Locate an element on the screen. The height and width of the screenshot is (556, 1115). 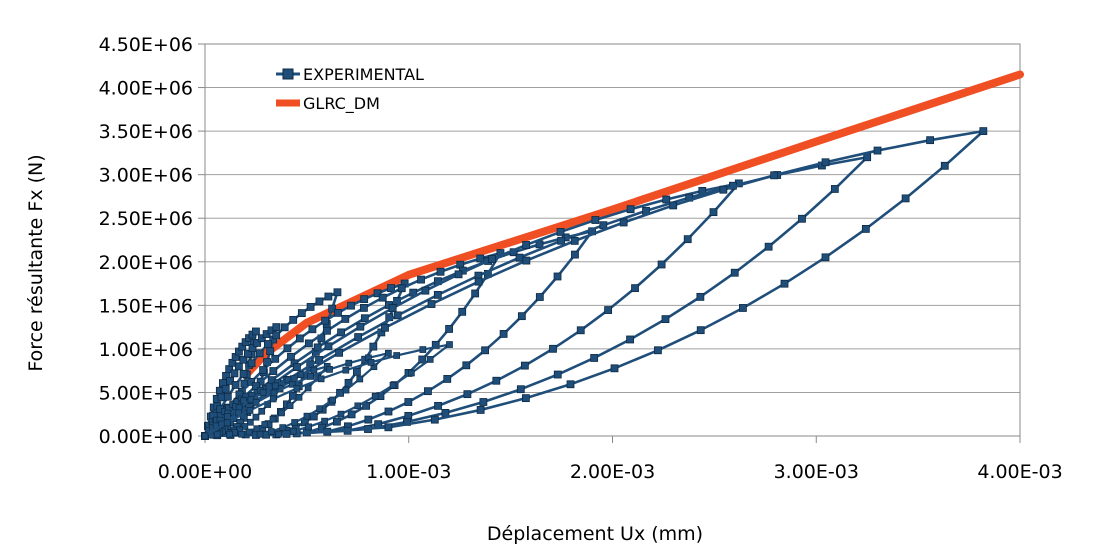
x-tick-label: 1.00E-03 is located at coordinates (408, 472).